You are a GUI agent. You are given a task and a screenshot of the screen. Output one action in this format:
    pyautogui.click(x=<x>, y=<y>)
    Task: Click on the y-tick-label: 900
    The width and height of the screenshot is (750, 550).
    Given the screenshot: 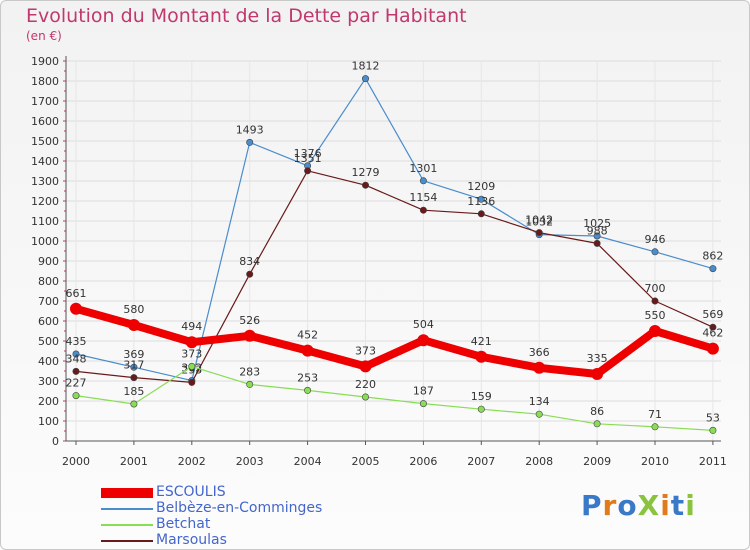 What is the action you would take?
    pyautogui.click(x=48, y=261)
    